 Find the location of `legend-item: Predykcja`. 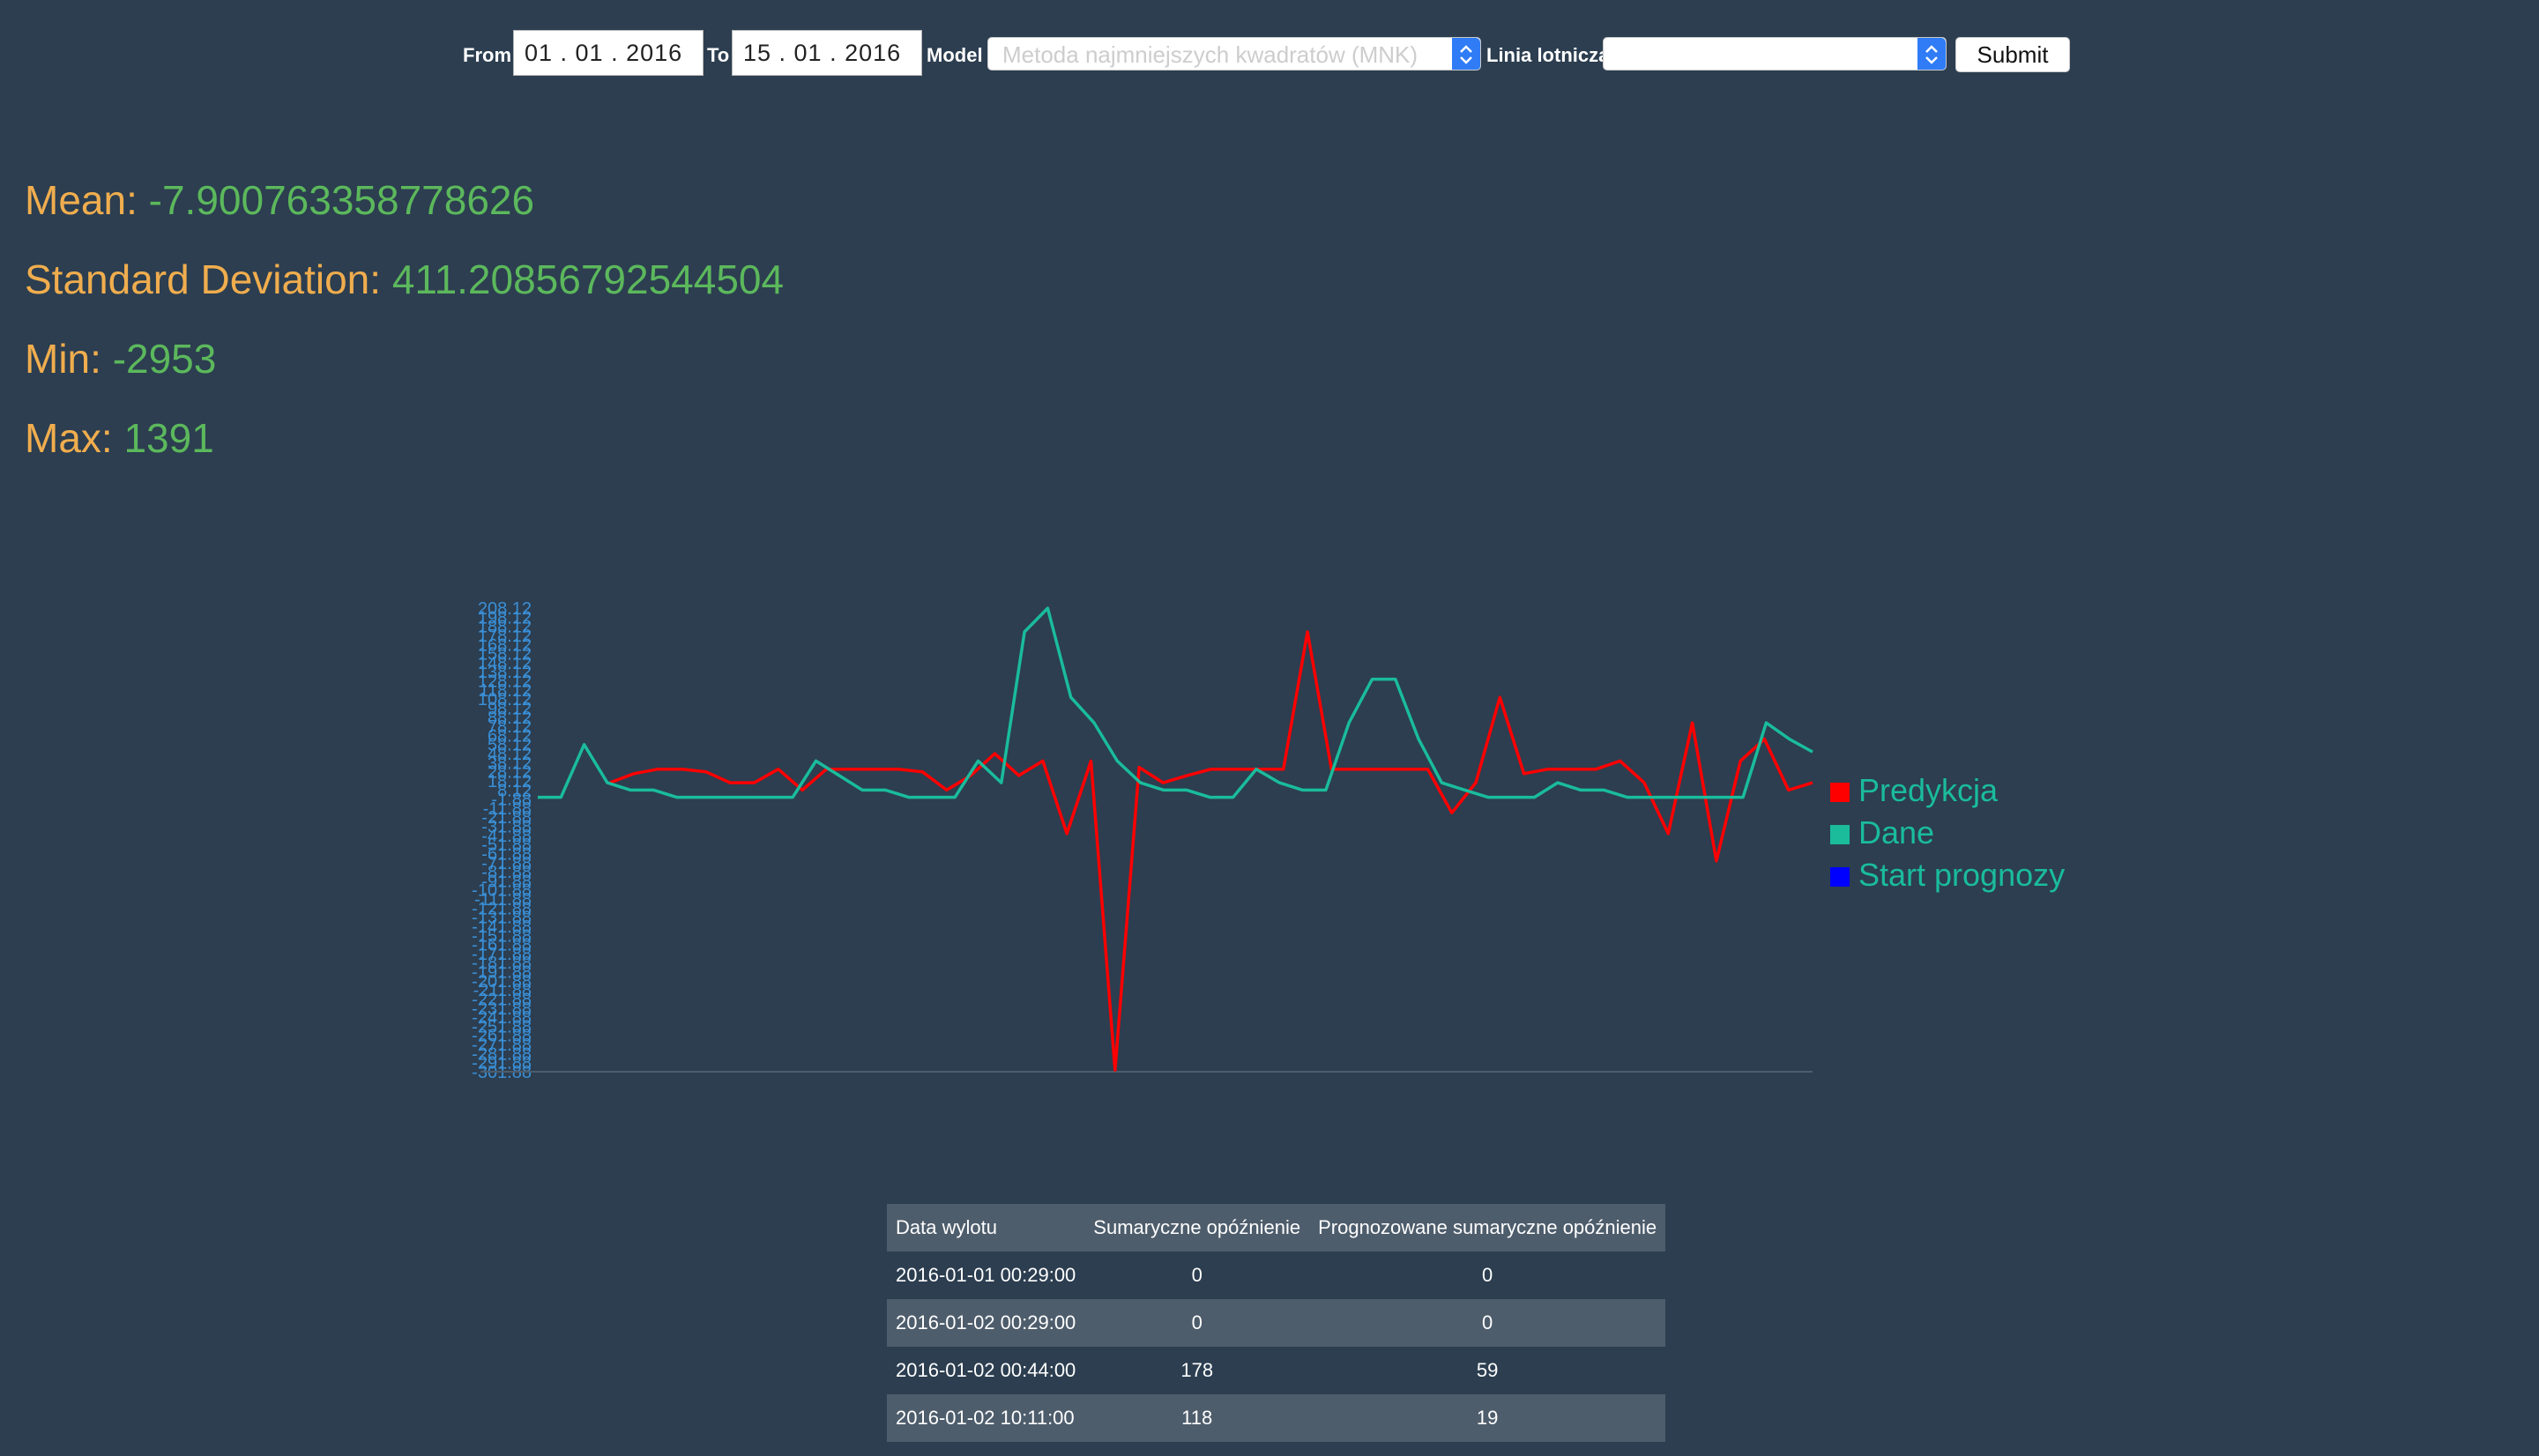

legend-item: Predykcja is located at coordinates (1914, 790).